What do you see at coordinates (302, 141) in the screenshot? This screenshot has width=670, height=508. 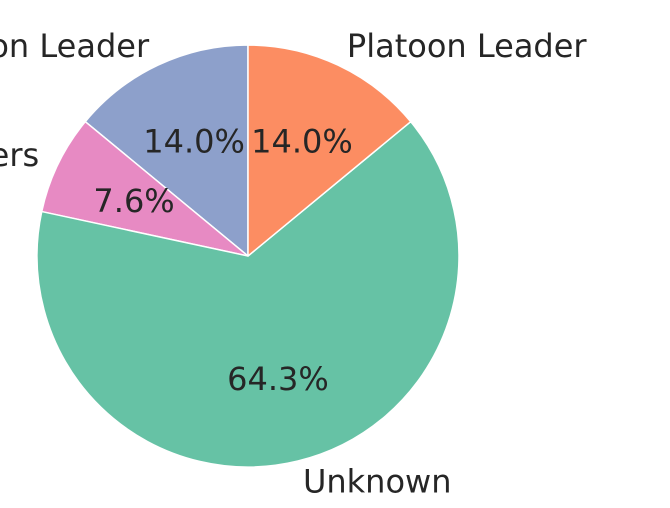 I see `pie-percent-label-platoon-leader: 14.0%` at bounding box center [302, 141].